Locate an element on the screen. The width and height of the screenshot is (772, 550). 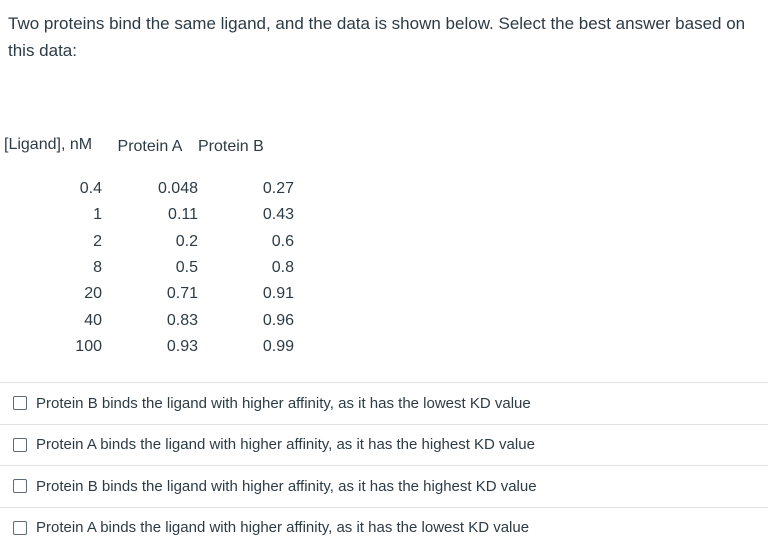
protein-b-cell: 0.96 is located at coordinates (278, 320).